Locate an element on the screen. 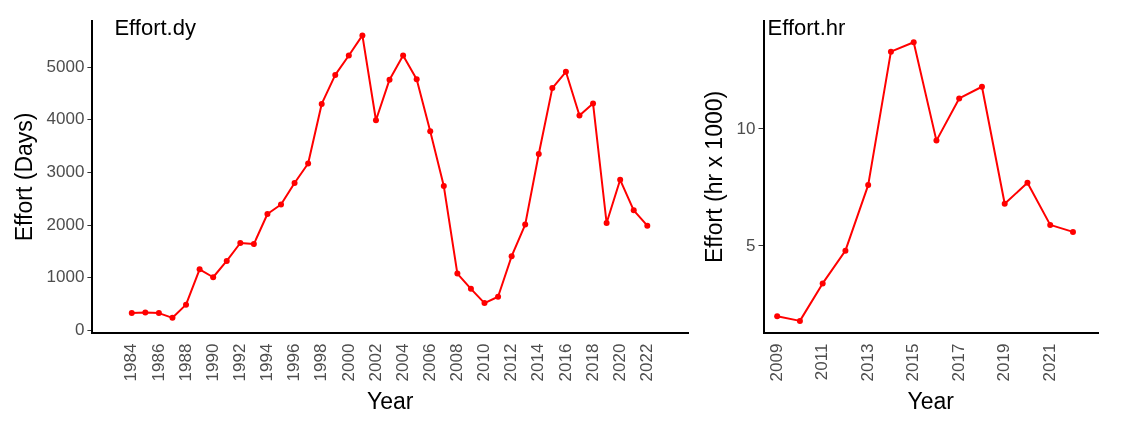 This screenshot has width=1122, height=428. y-tick-label: 5000 is located at coordinates (65, 66).